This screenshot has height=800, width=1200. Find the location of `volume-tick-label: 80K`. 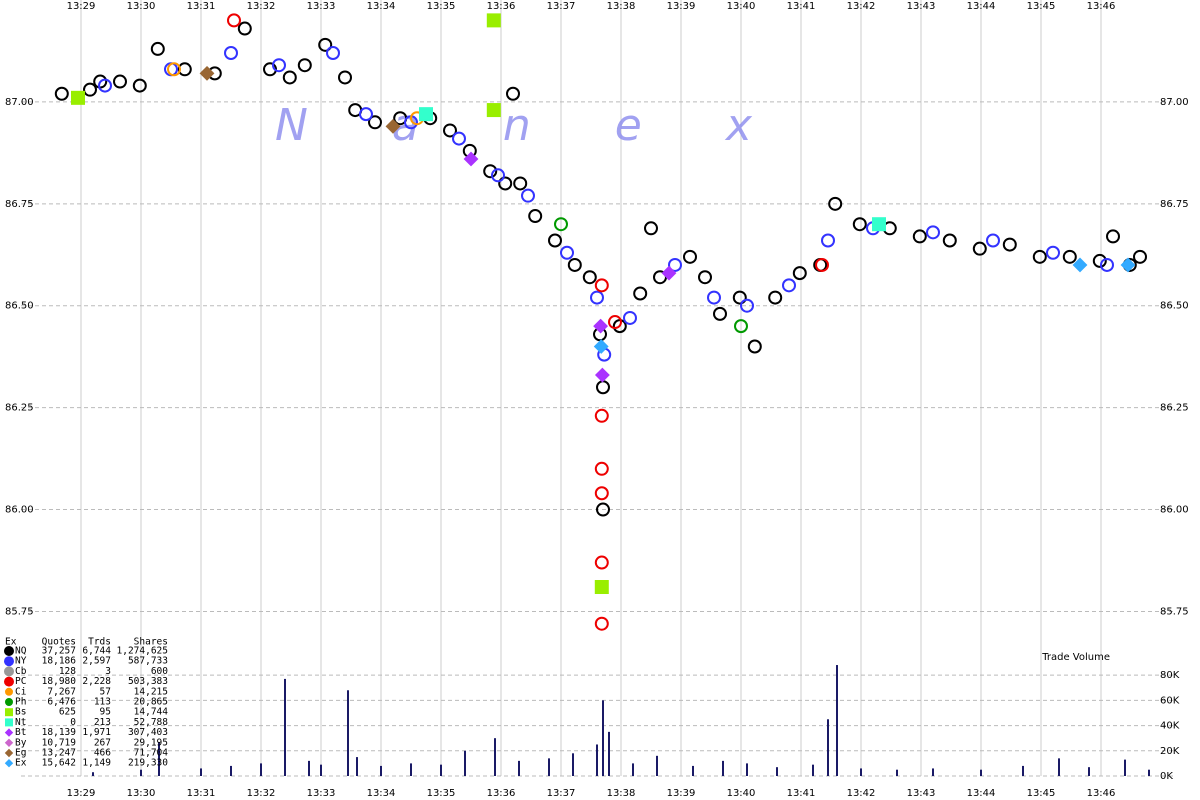

volume-tick-label: 80K is located at coordinates (1170, 675).